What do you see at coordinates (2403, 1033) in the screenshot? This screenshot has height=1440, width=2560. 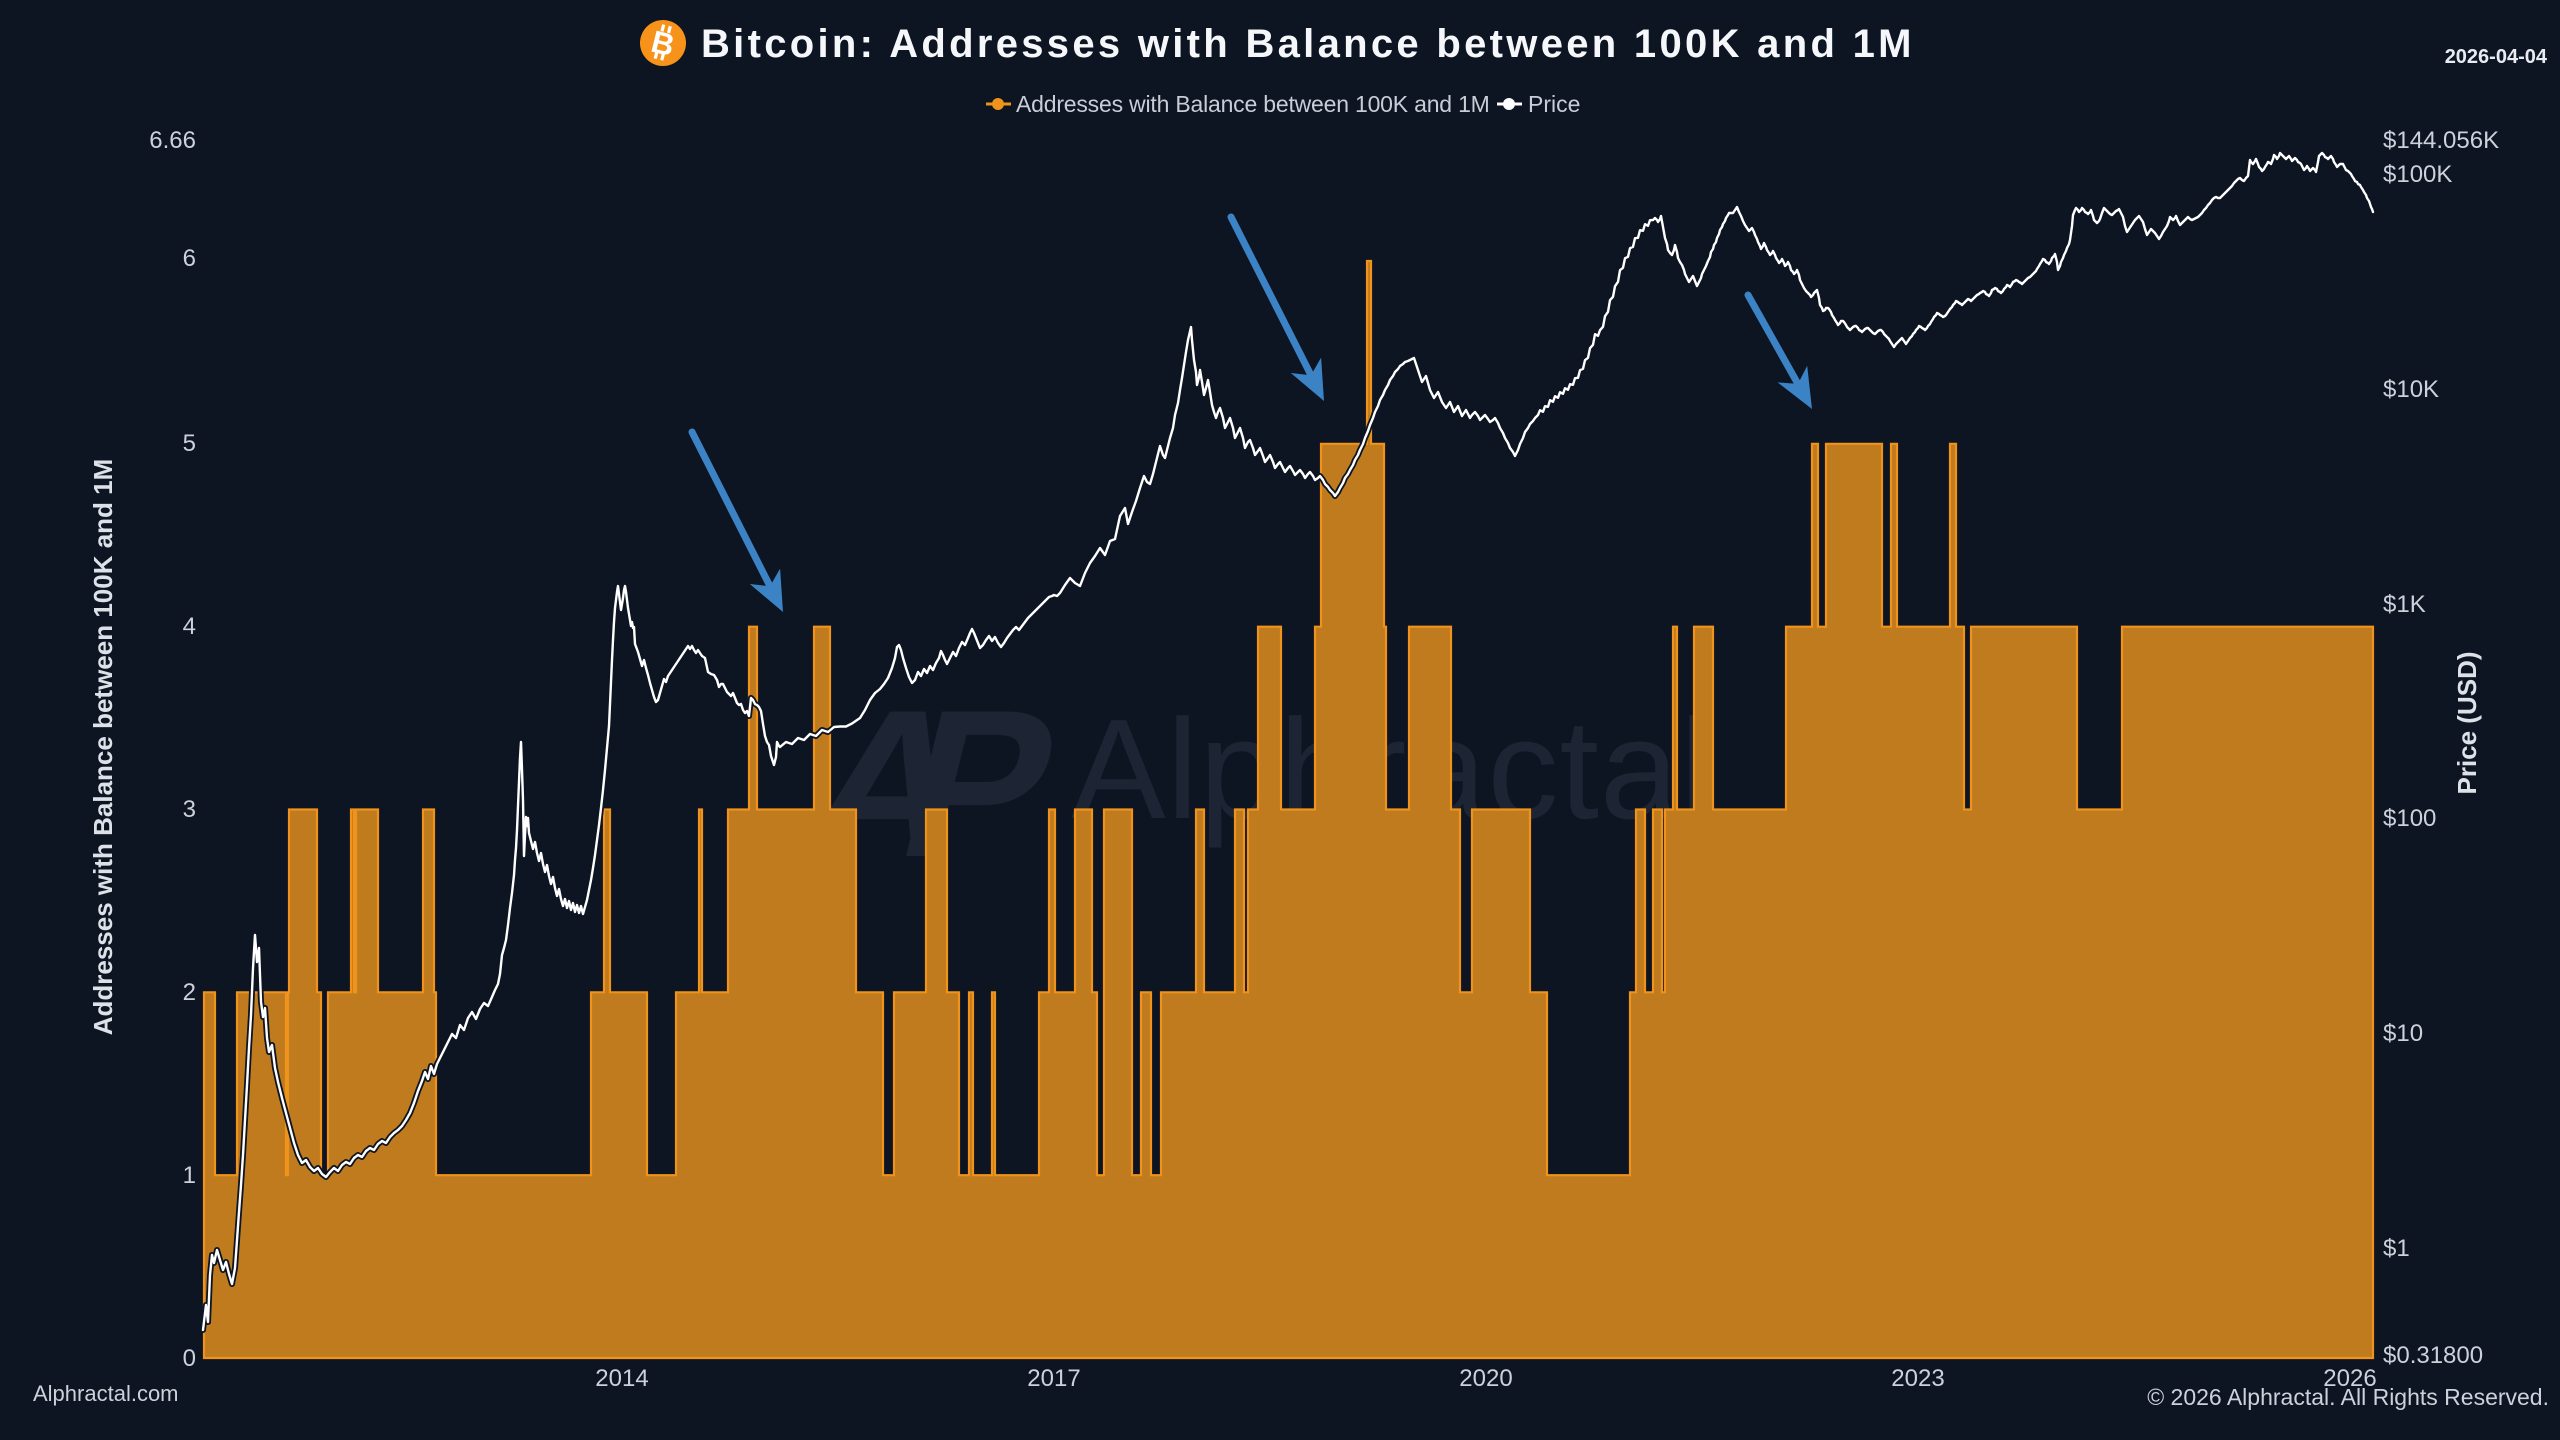 I see `svg-text: $10` at bounding box center [2403, 1033].